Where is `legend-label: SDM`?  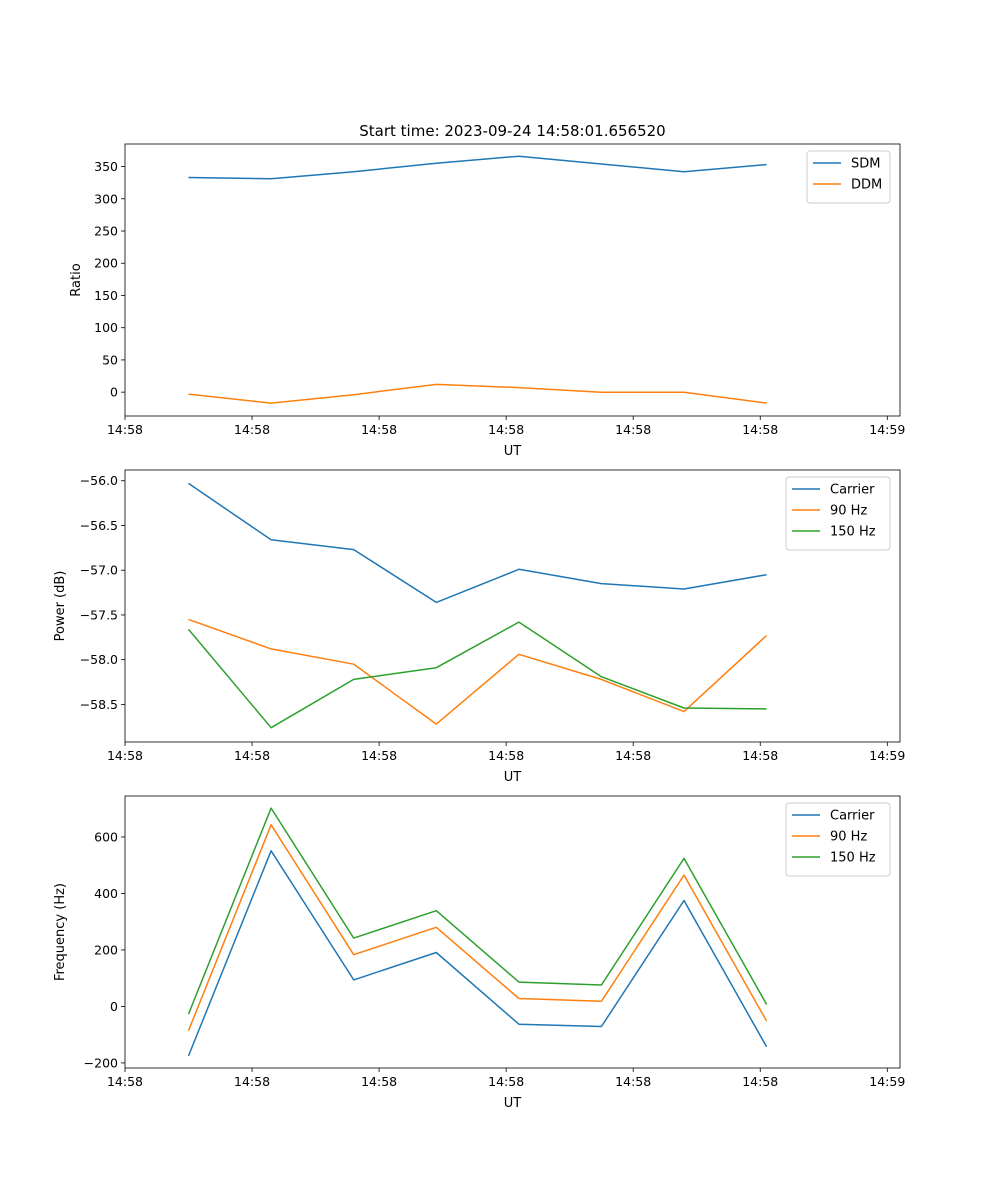 legend-label: SDM is located at coordinates (865, 164).